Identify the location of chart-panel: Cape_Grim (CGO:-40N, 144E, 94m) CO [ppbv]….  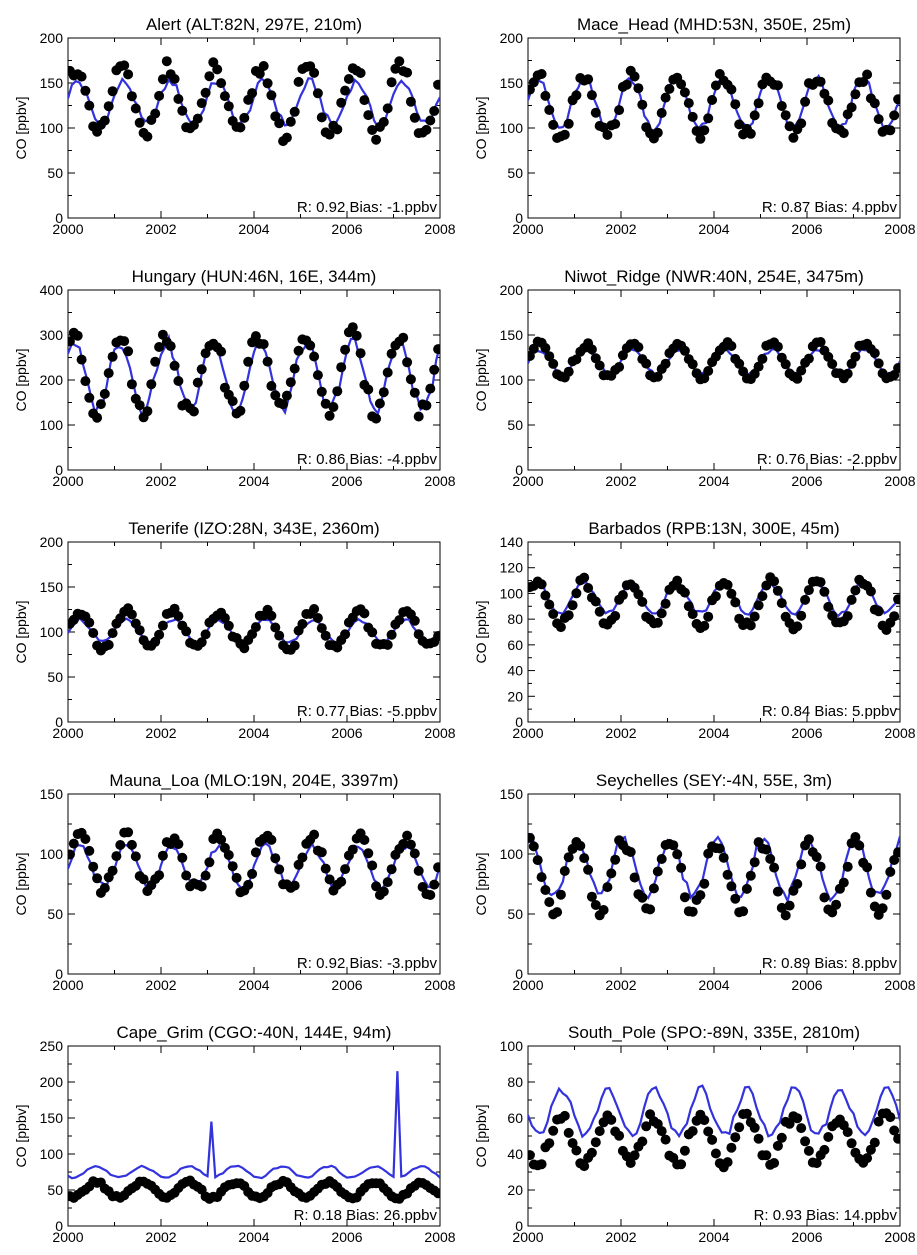
(234, 1134).